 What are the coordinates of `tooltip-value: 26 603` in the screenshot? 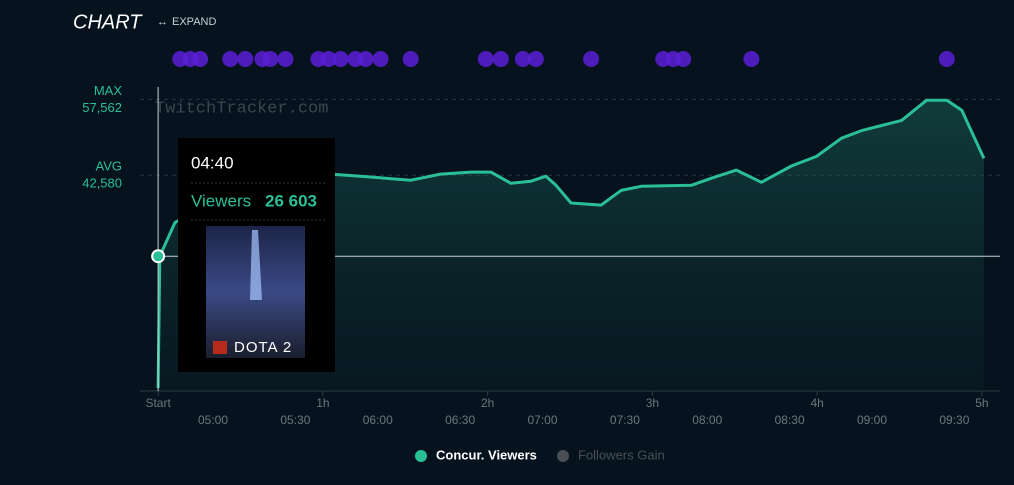 It's located at (291, 200).